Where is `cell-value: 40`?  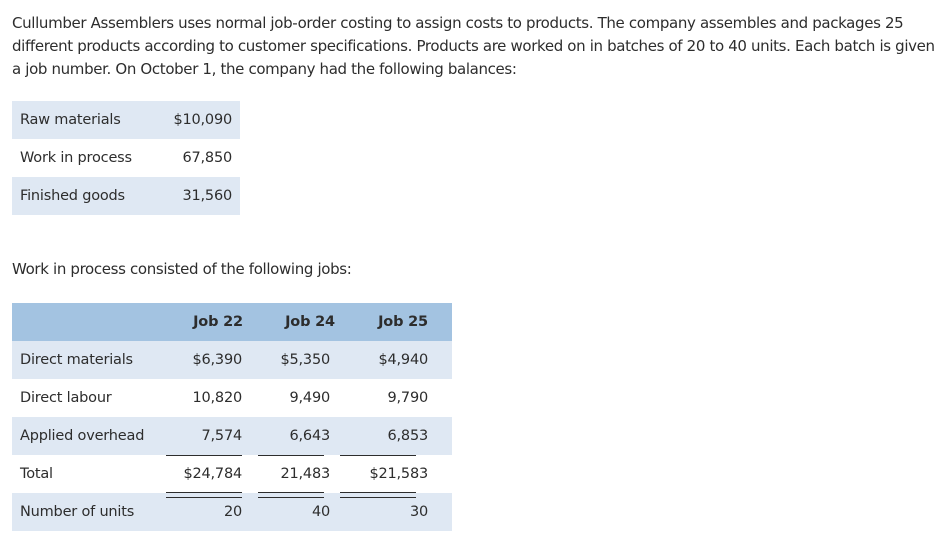
cell-value: 40 is located at coordinates (310, 512).